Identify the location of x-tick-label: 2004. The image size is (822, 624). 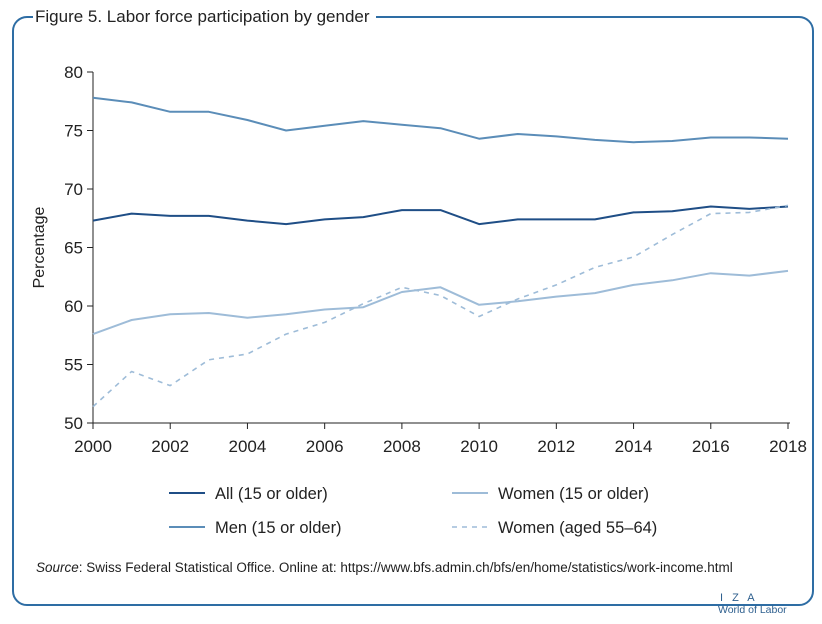
(248, 446).